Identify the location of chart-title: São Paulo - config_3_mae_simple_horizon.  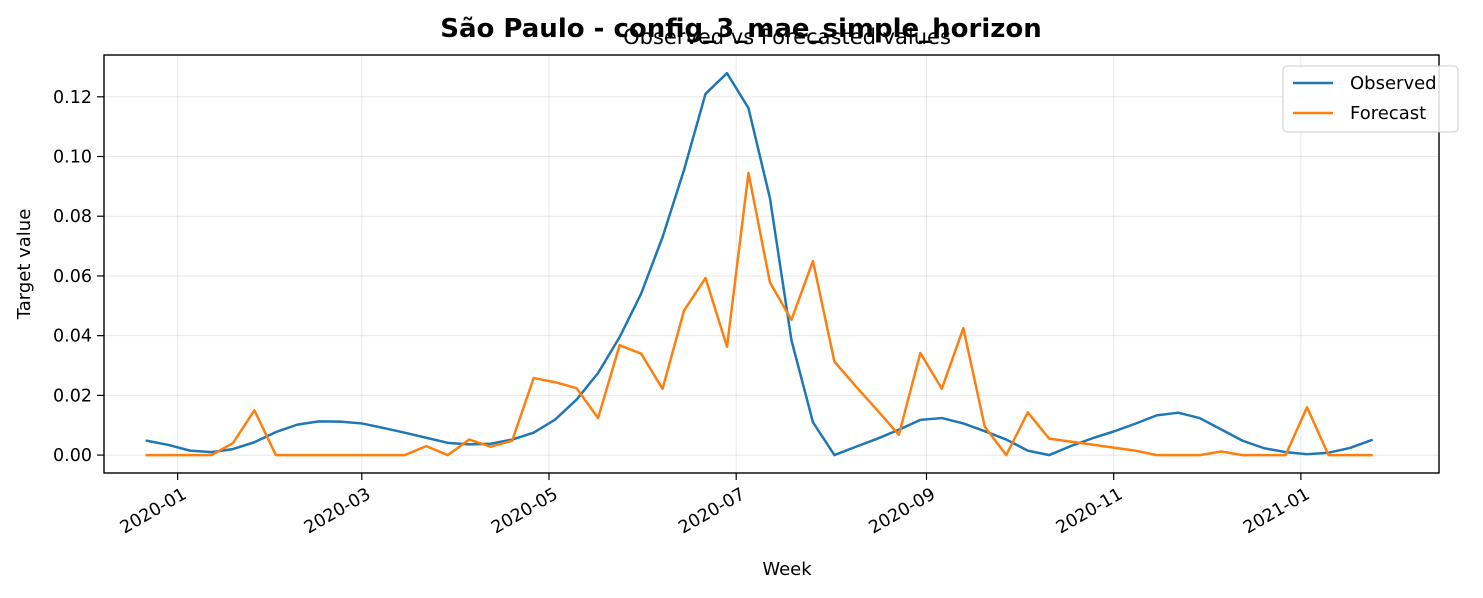
(741, 29).